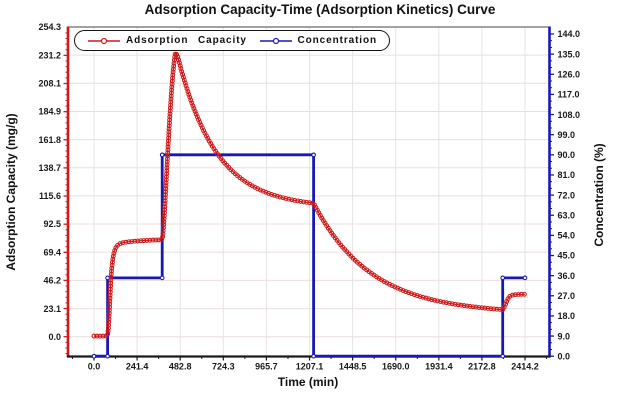  Describe the element at coordinates (52, 252) in the screenshot. I see `left-axis-tick-label: 69.4` at that location.